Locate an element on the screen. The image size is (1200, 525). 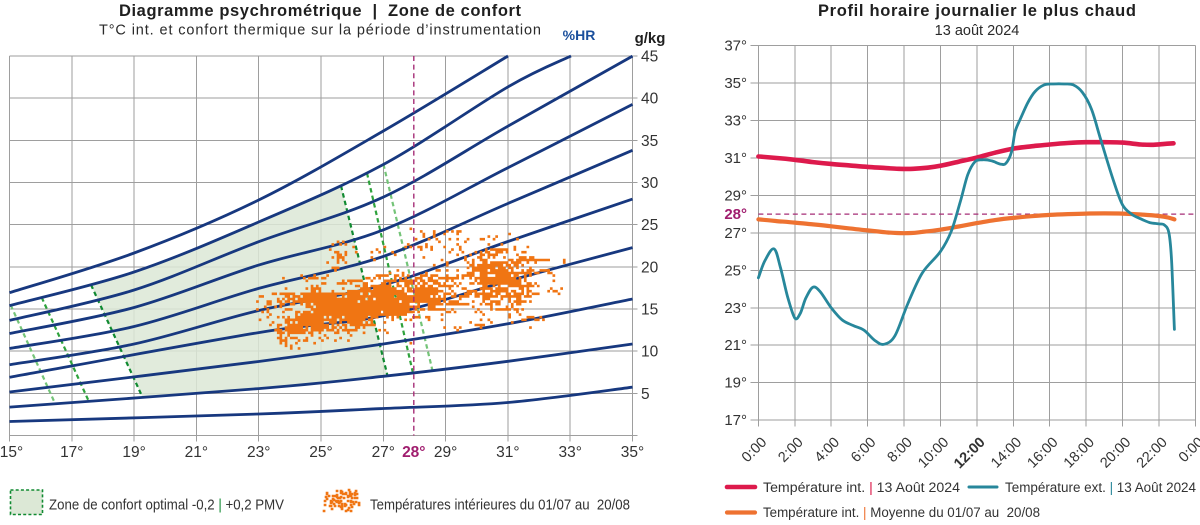
svg-text:Profil horaire journalier le p: Profil horaire journalier le plus chaud is located at coordinates (977, 11).